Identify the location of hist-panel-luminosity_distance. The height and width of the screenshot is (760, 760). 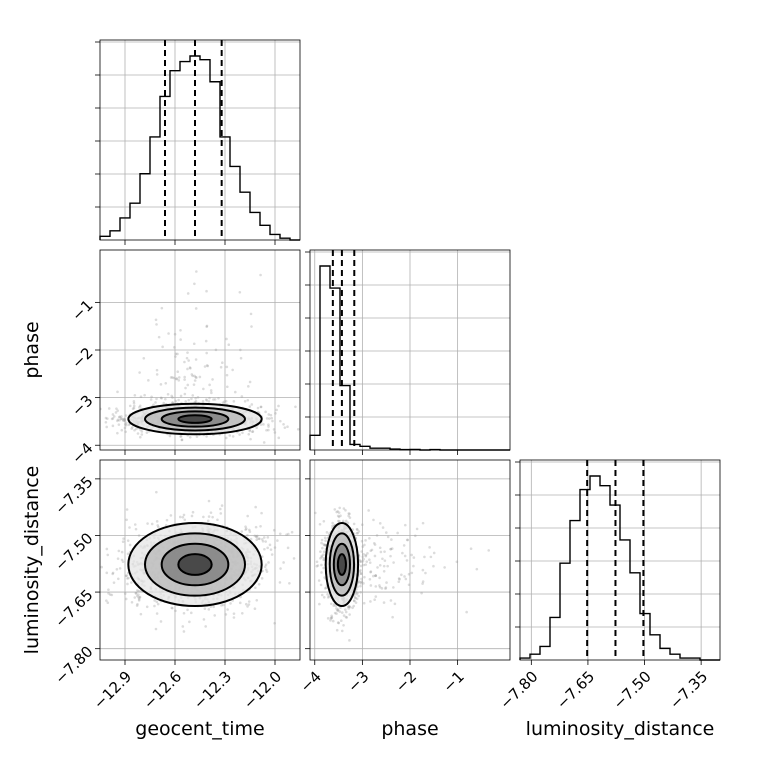
(618, 562).